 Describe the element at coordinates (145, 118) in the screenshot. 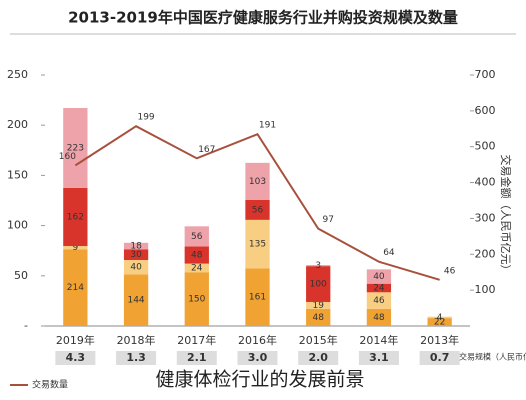

I see `line-label: 199` at that location.